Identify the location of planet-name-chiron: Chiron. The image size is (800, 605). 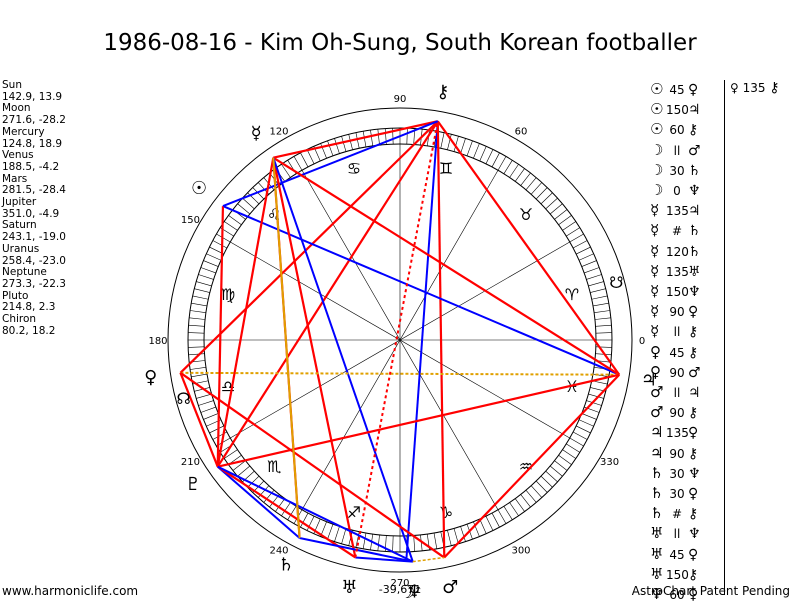
(19, 319).